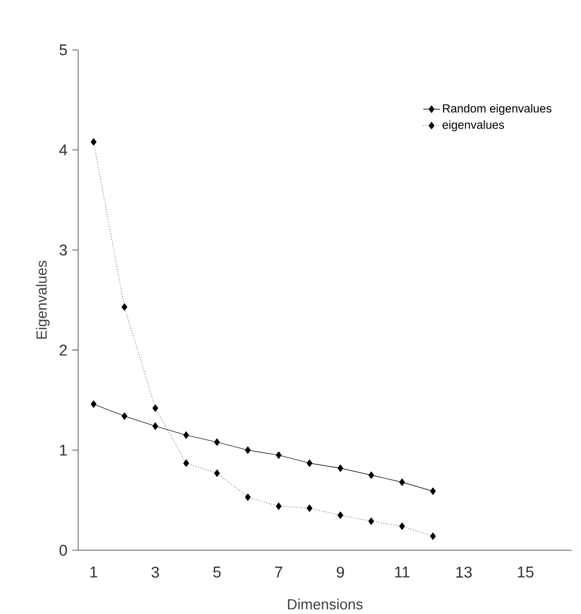 The width and height of the screenshot is (581, 614). What do you see at coordinates (340, 572) in the screenshot?
I see `x-tick-label: 9` at bounding box center [340, 572].